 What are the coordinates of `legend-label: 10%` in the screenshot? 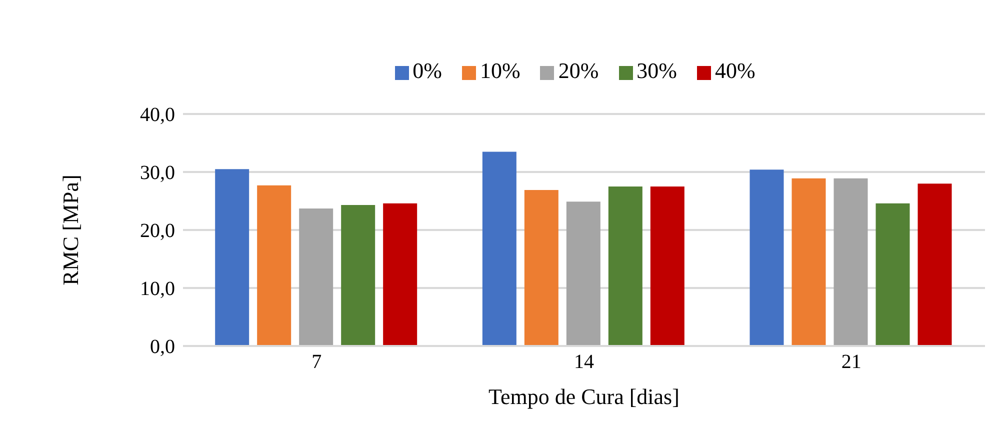 It's located at (500, 70).